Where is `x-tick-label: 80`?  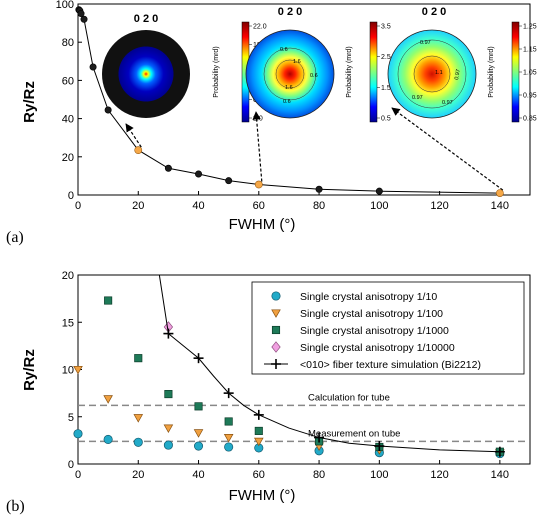
x-tick-label: 80 is located at coordinates (319, 475).